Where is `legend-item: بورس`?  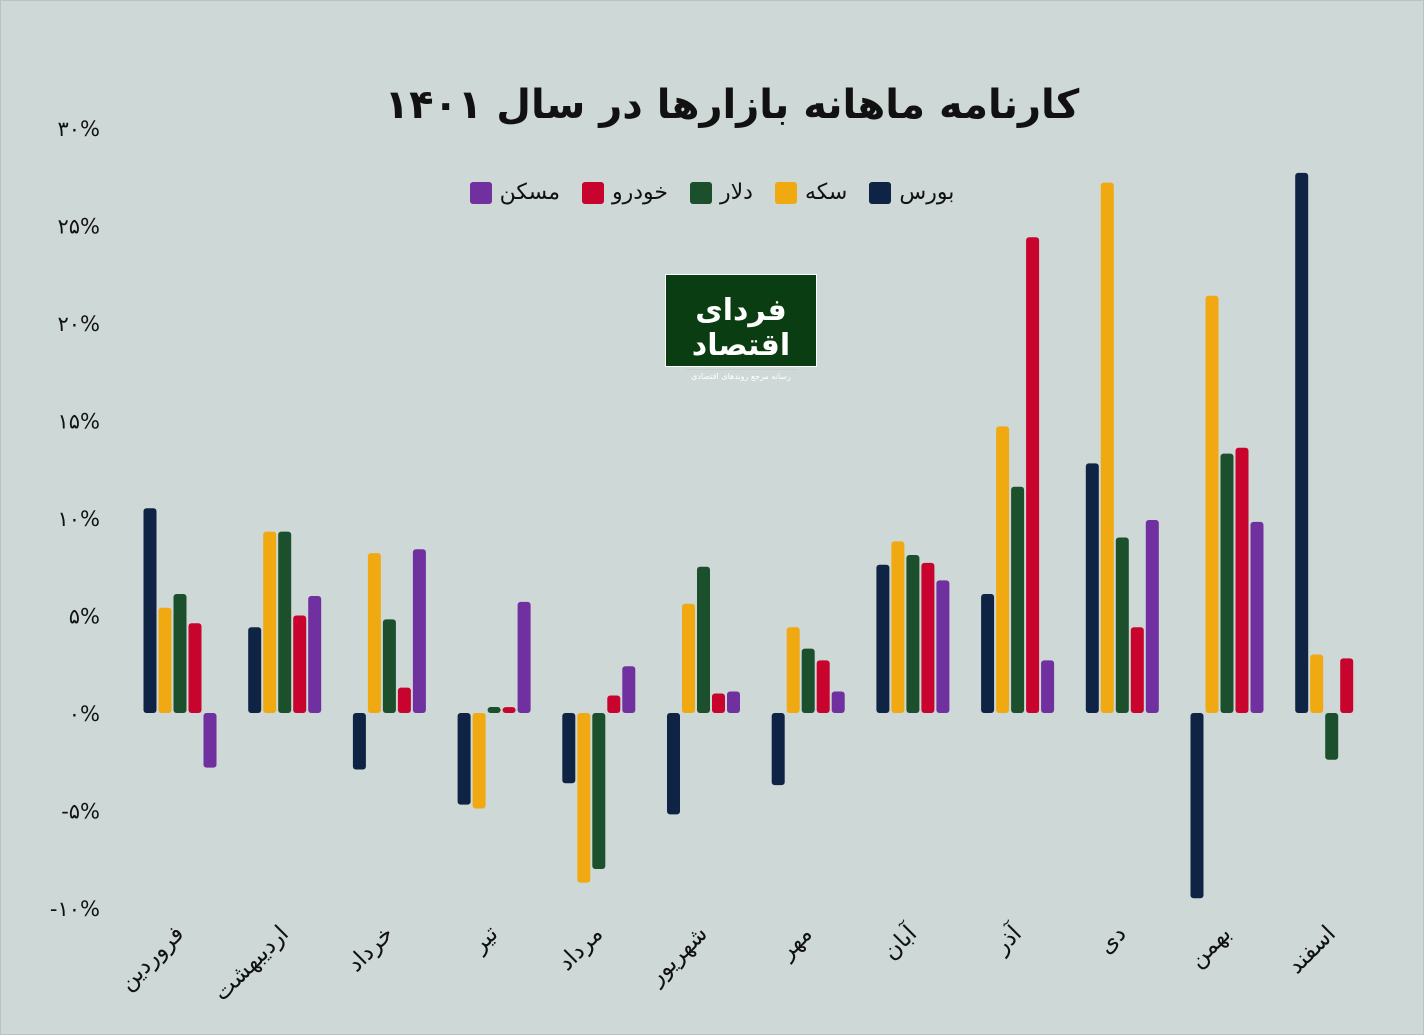 legend-item: بورس is located at coordinates (911, 192).